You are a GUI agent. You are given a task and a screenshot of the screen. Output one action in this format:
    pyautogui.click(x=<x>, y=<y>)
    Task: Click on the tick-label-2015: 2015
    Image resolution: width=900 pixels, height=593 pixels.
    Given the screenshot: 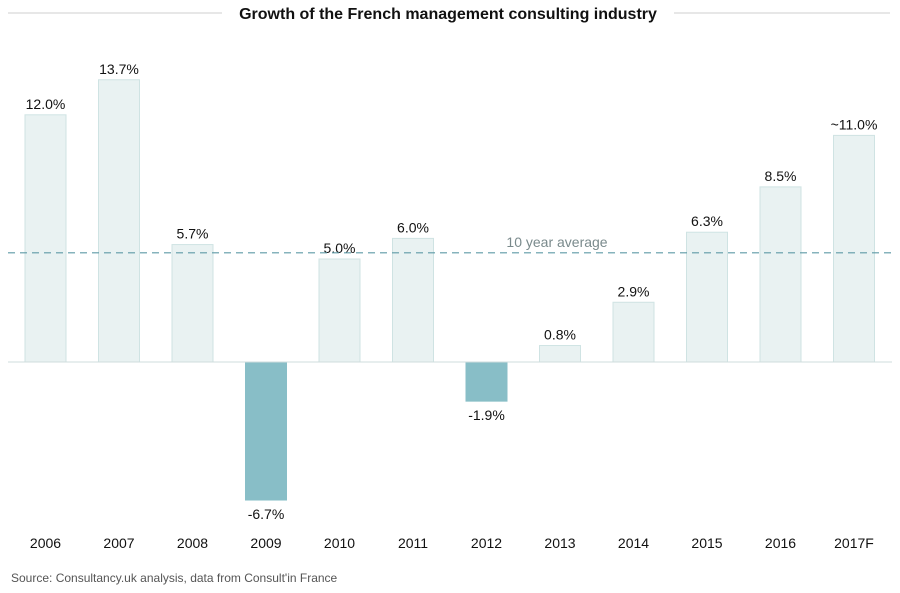 What is the action you would take?
    pyautogui.click(x=706, y=543)
    